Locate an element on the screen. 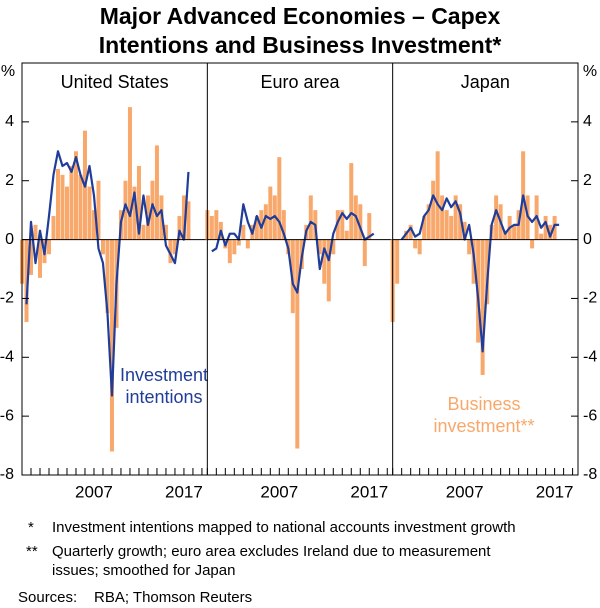  note-mark: ** is located at coordinates (32, 551).